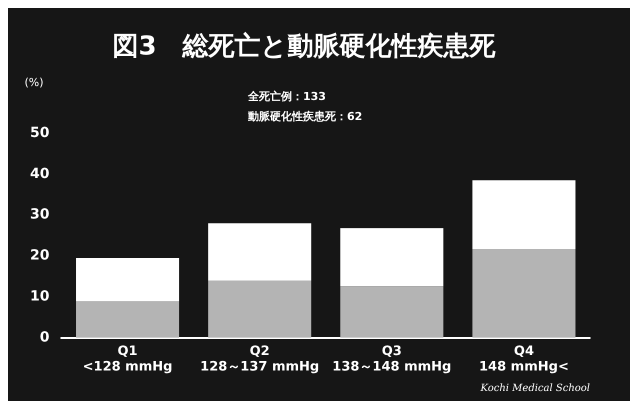 The width and height of the screenshot is (638, 409). I want to click on text: Kochi Medical School, so click(535, 388).